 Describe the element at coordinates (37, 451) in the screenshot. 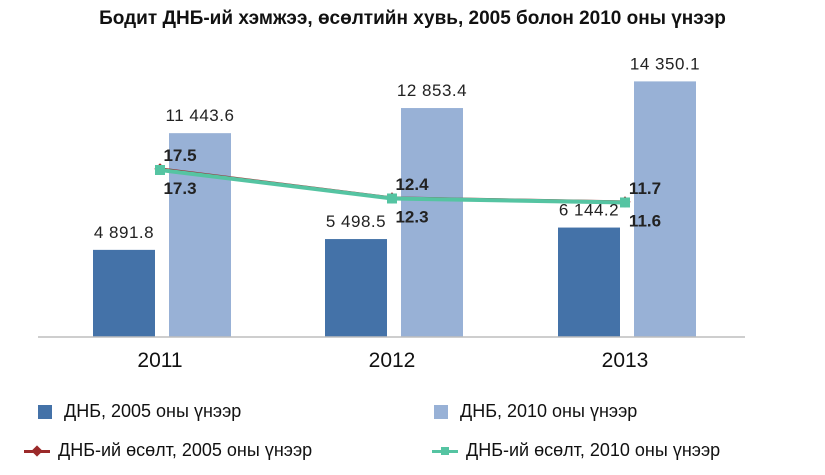

I see `legend-swatch-line-2005` at that location.